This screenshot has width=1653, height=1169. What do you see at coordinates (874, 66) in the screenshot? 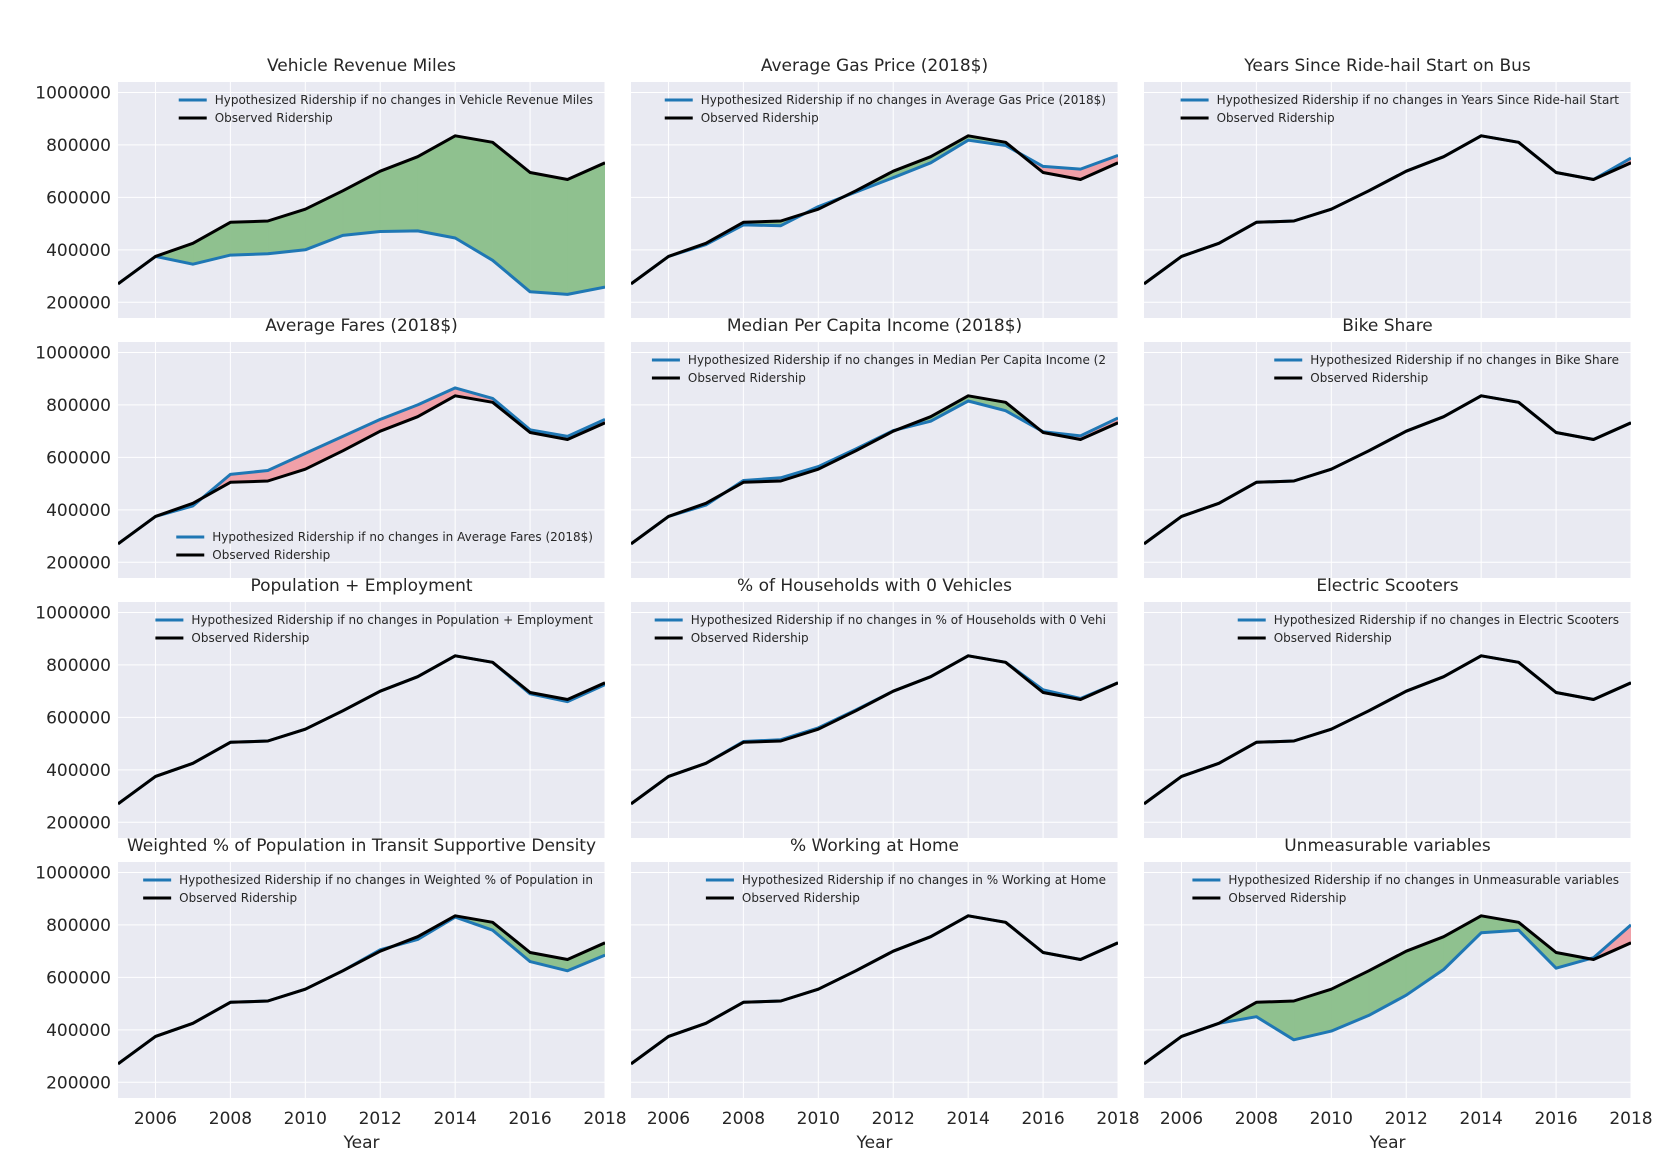
I see `subplot-title: Average Gas Price (2018$)` at bounding box center [874, 66].